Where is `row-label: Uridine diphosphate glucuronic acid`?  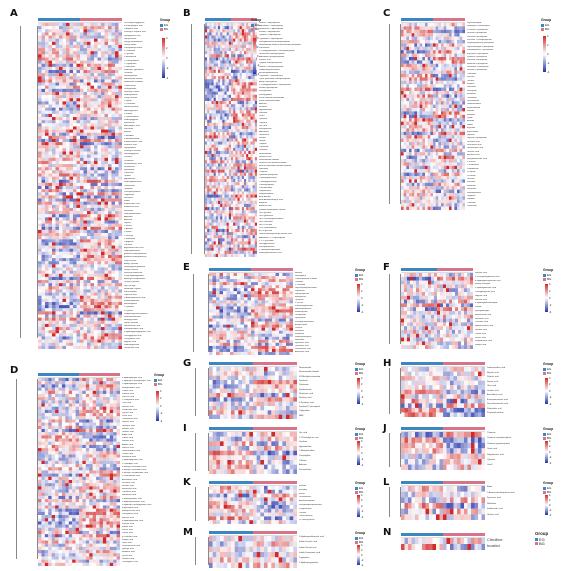 row-label: Uridine diphosphate glucuronic acid is located at coordinates (275, 234).